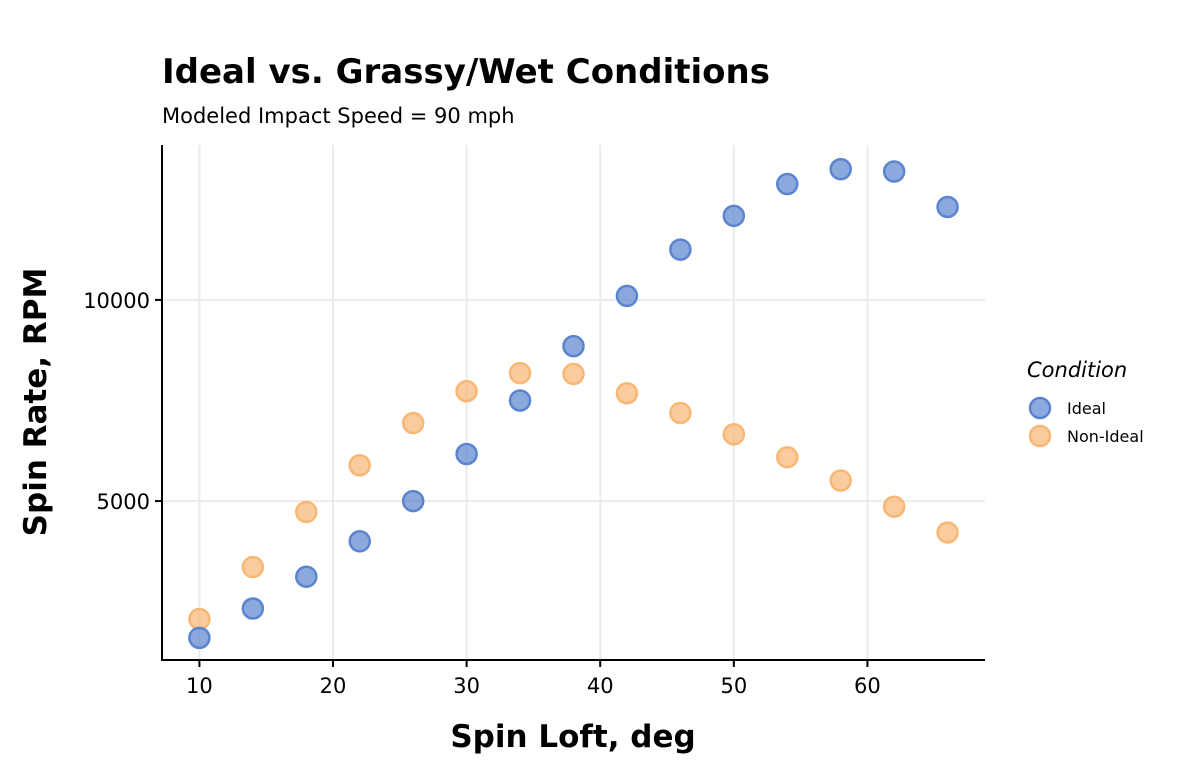  I want to click on y-tick-label: 10000, so click(116, 301).